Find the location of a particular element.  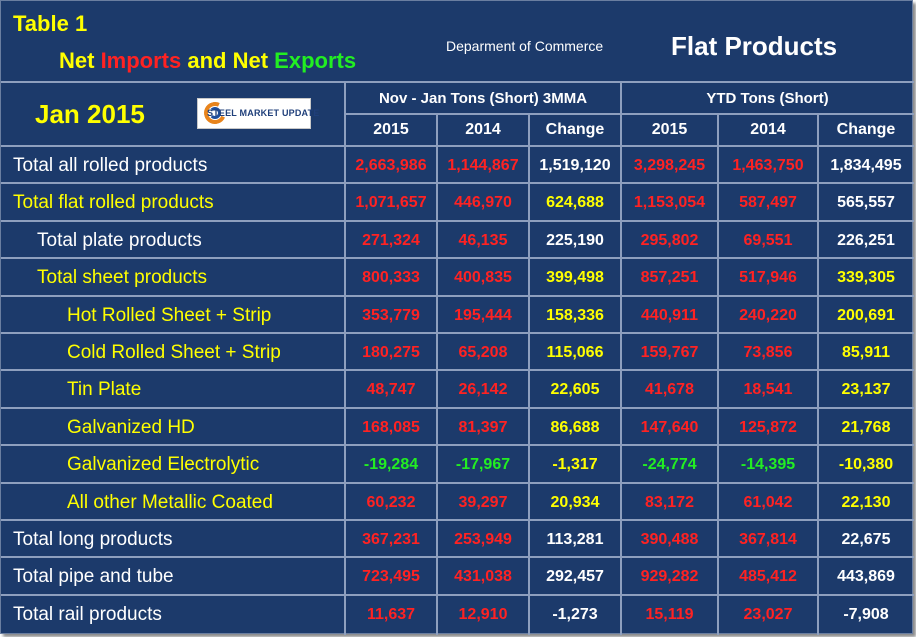

department-label: Deparment of Commerce is located at coordinates (525, 46).